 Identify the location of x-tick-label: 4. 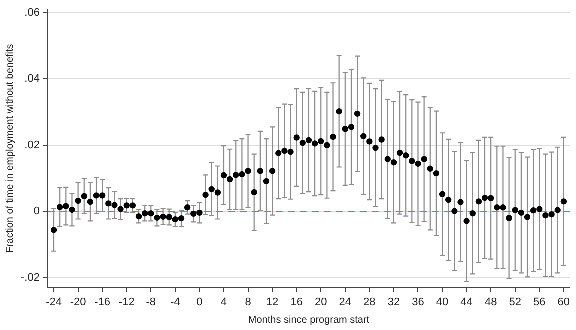
(224, 302).